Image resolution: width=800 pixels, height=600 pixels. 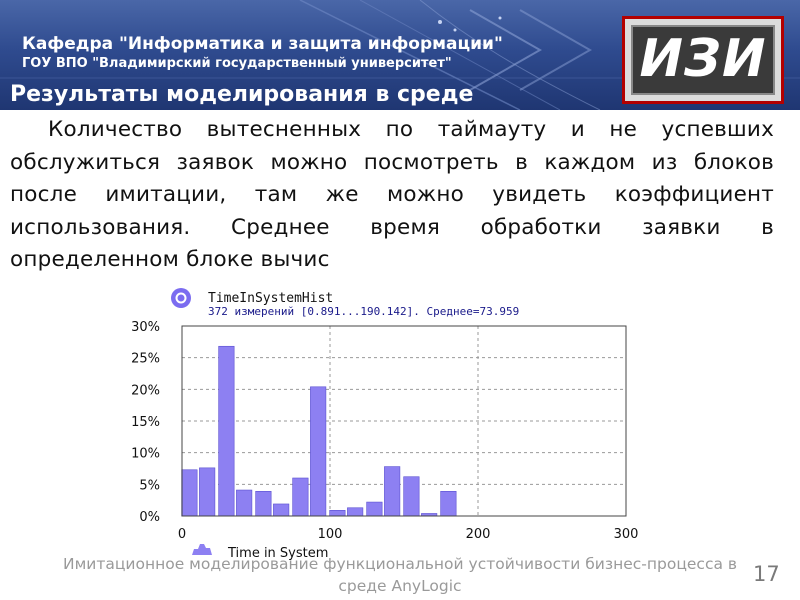 I want to click on x-tick-label: 0, so click(x=182, y=534).